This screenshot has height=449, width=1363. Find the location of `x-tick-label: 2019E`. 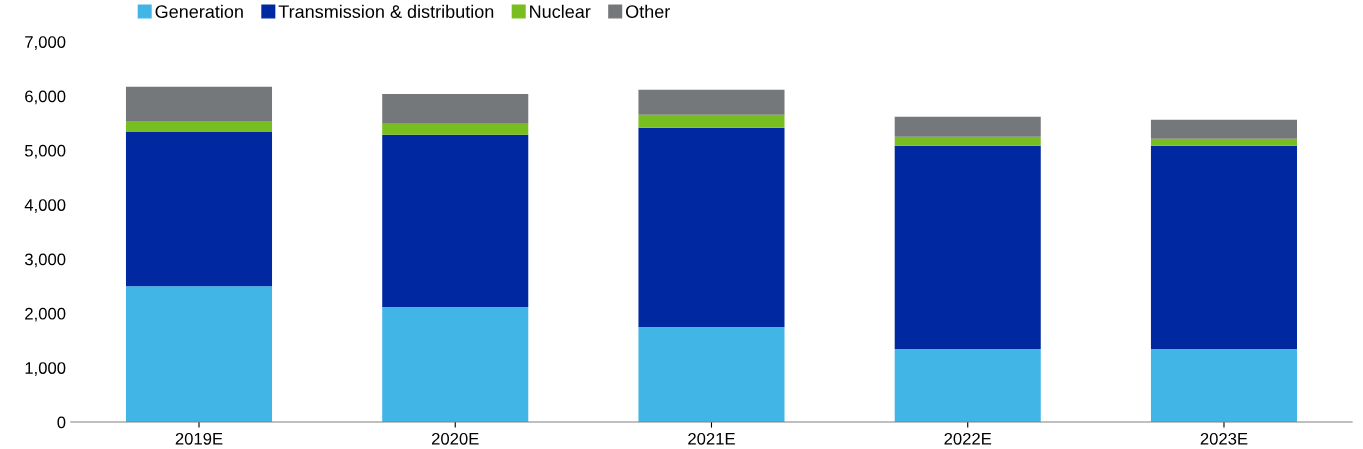

x-tick-label: 2019E is located at coordinates (199, 438).